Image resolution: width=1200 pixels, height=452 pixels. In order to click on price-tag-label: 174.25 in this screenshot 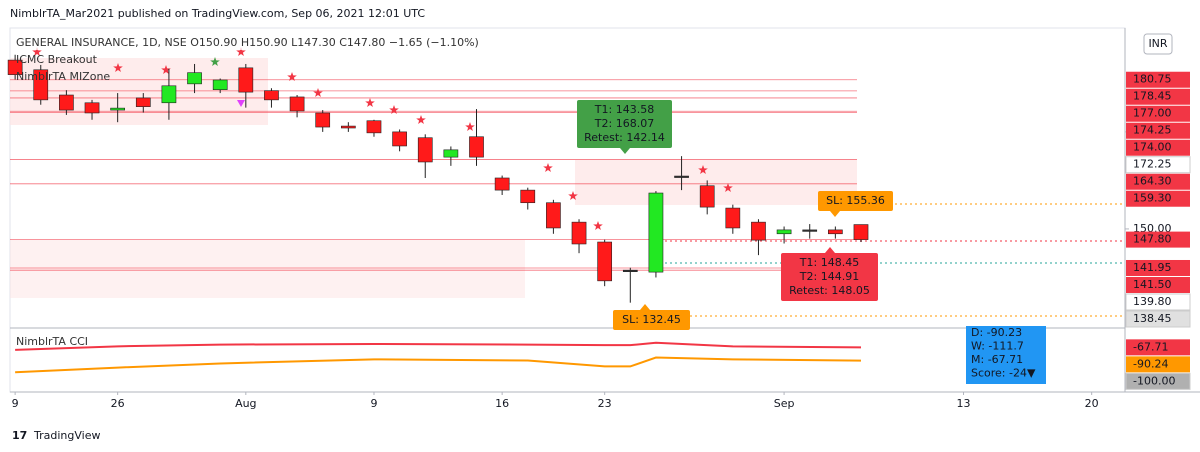, I will do `click(1152, 130)`.